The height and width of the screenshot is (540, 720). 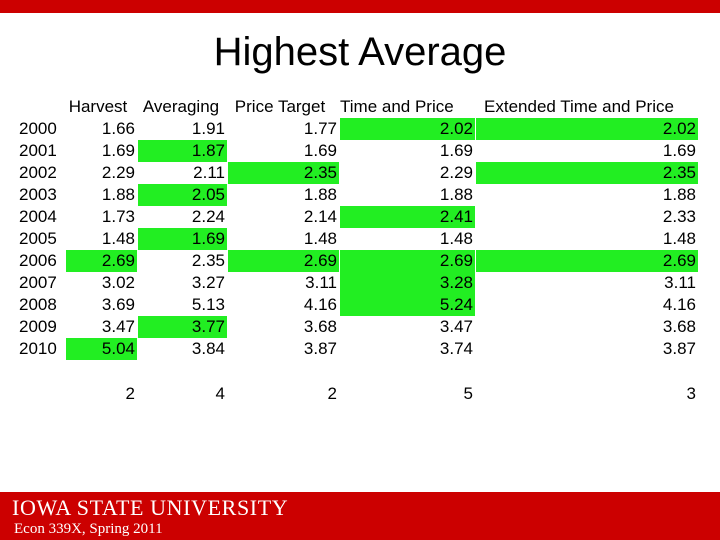 I want to click on value-cell: 3.02, so click(x=118, y=282).